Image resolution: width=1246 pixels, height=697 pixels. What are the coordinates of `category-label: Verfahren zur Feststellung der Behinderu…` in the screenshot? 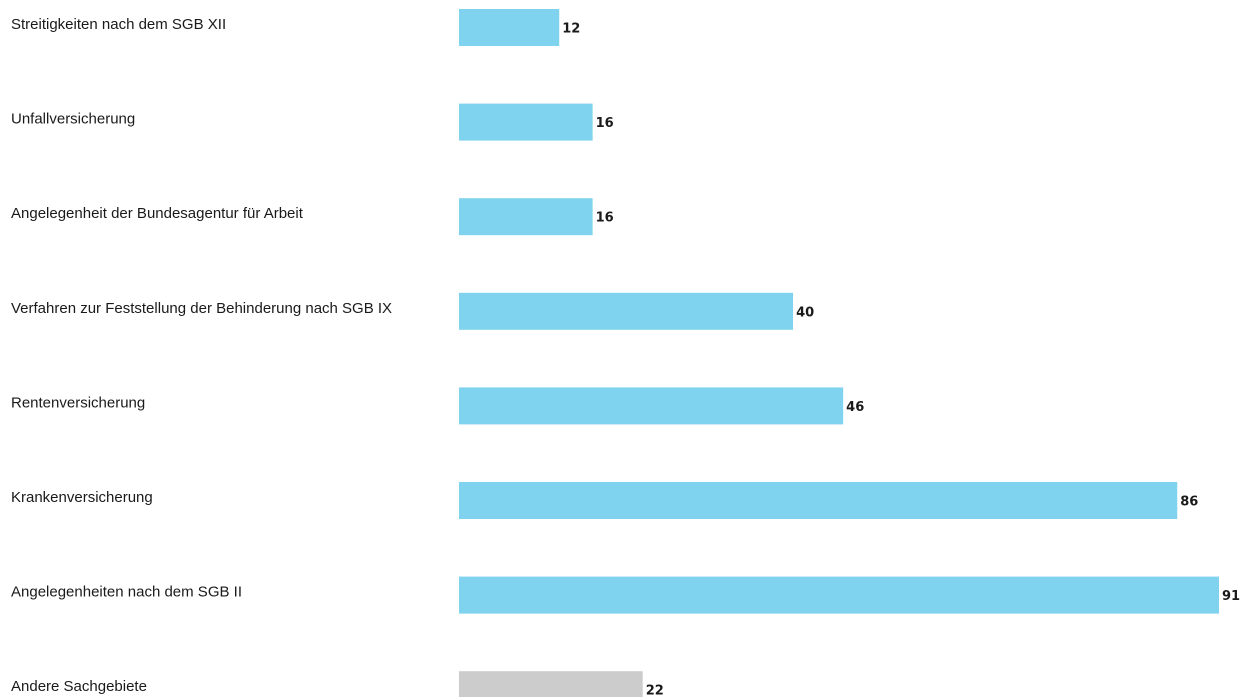 It's located at (201, 308).